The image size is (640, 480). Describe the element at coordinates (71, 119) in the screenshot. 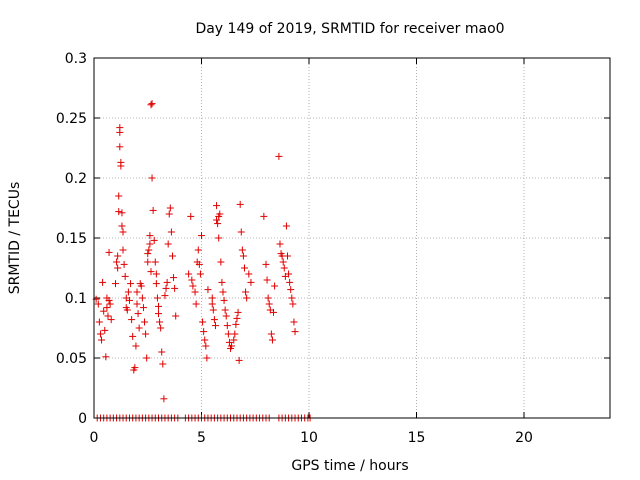

I see `y-tick-label: 0.25` at that location.